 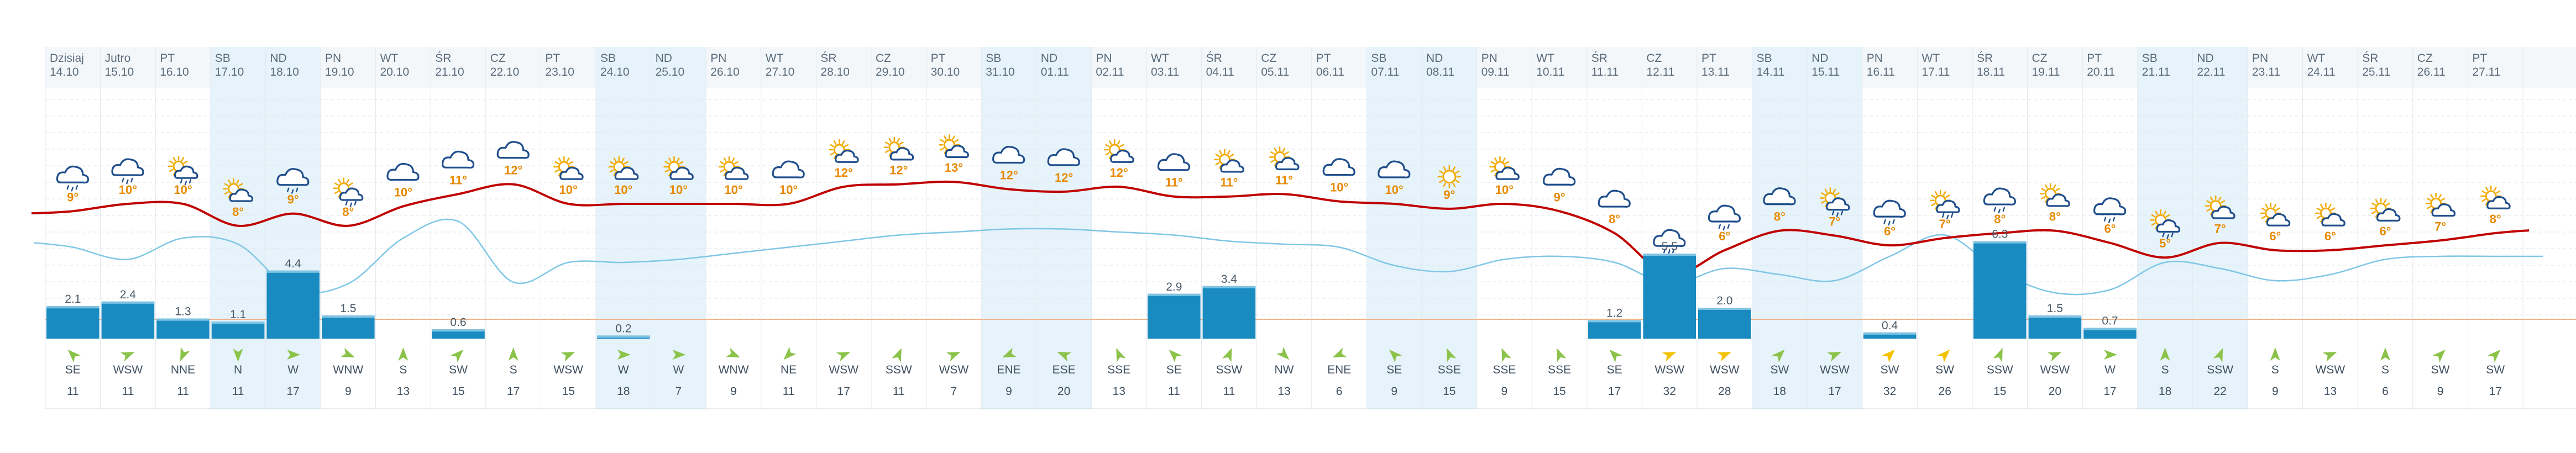 What do you see at coordinates (119, 72) in the screenshot?
I see `day-date-label: 15.10` at bounding box center [119, 72].